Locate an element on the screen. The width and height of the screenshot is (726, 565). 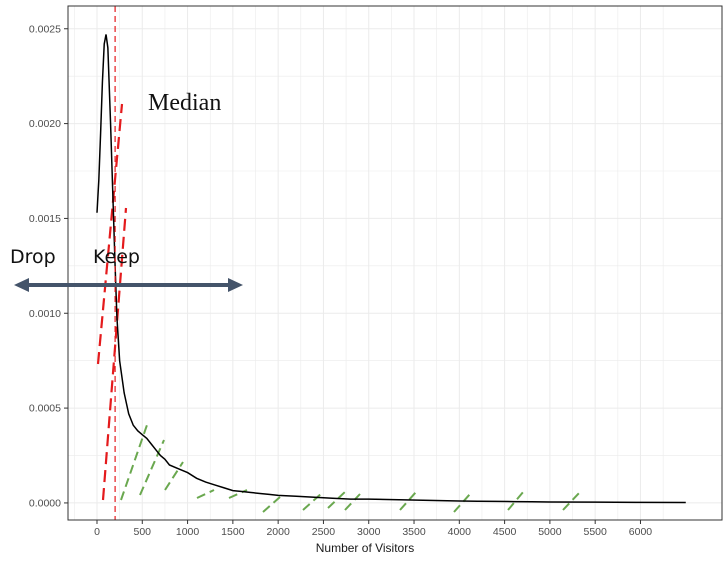
x-tick-label: 5500 is located at coordinates (596, 532).